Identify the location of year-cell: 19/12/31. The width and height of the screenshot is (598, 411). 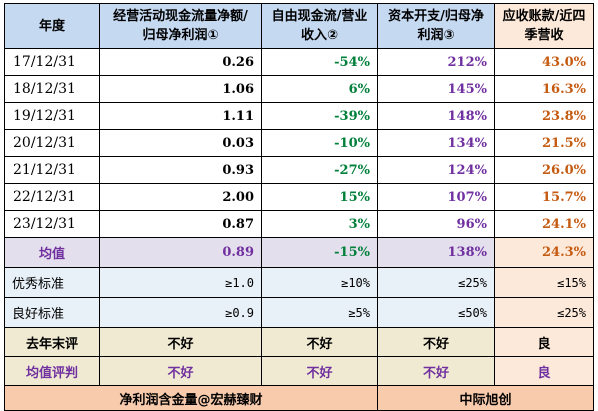
(52, 116).